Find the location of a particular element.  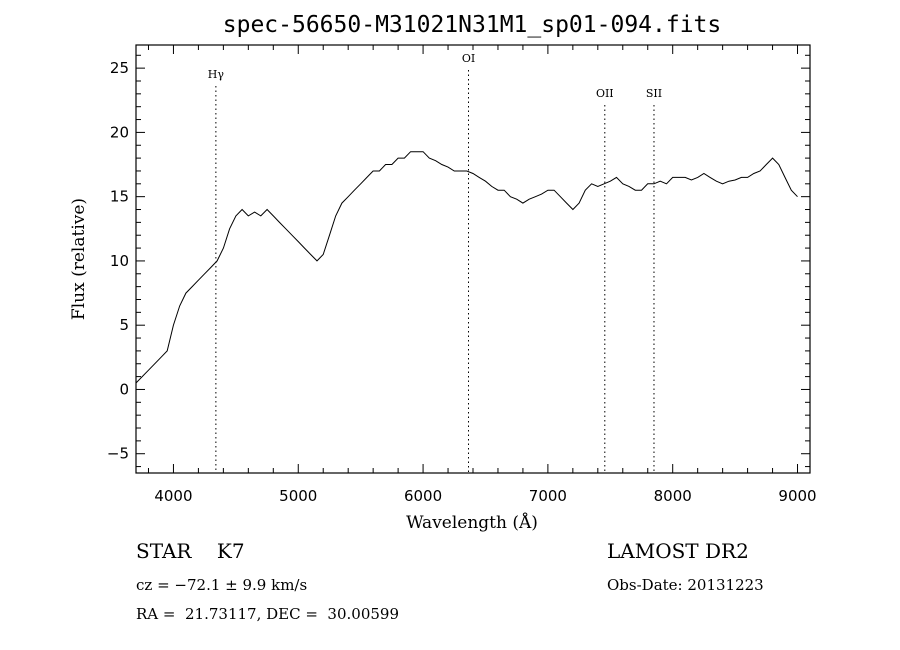

y-tick-label: 25 is located at coordinates (119, 68).